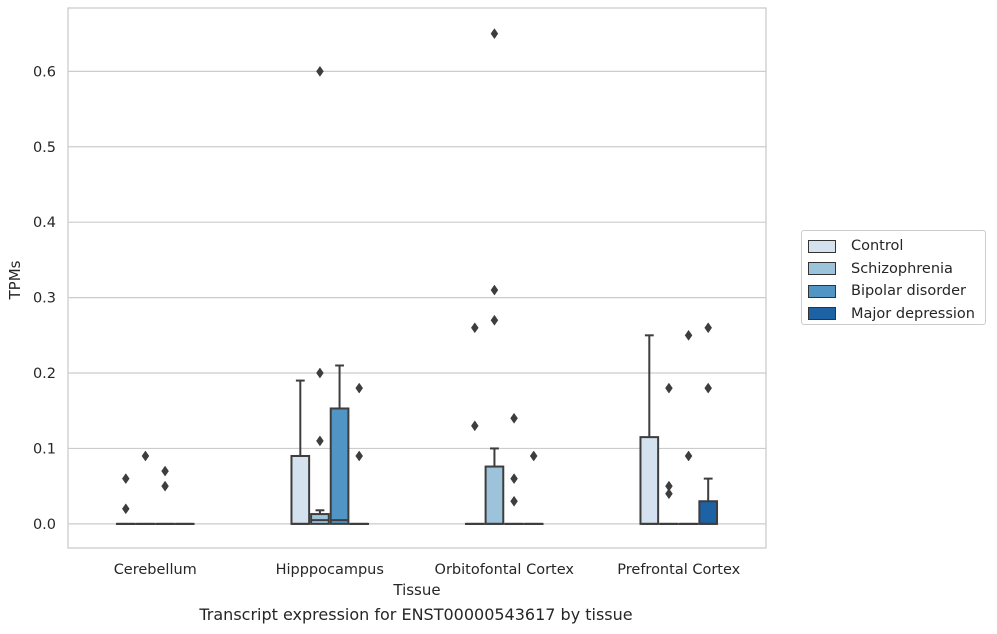  Describe the element at coordinates (877, 246) in the screenshot. I see `legend-label: Control` at that location.